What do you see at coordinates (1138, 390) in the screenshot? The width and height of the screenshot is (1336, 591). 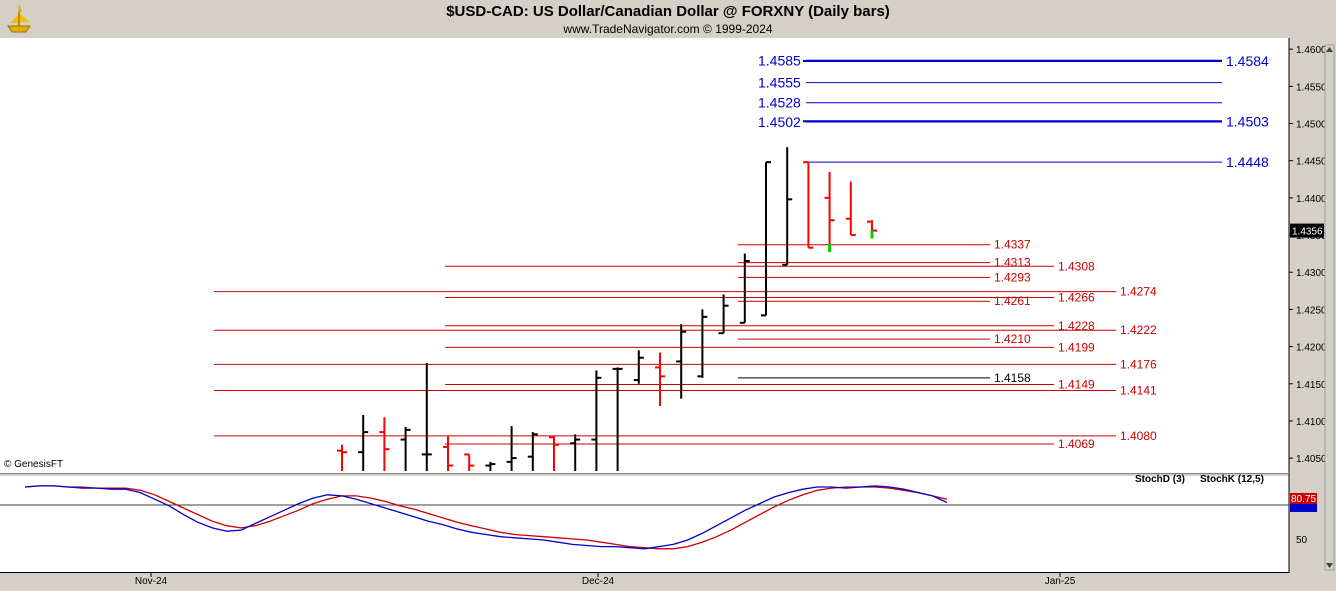 I see `level-label: 1.4141` at bounding box center [1138, 390].